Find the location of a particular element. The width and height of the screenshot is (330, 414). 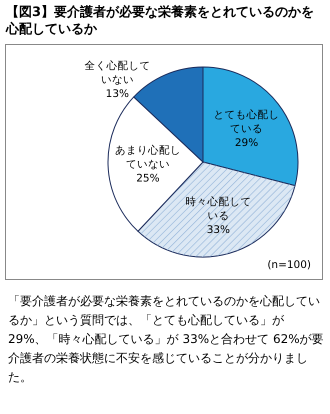

text: (n=100) is located at coordinates (289, 265).